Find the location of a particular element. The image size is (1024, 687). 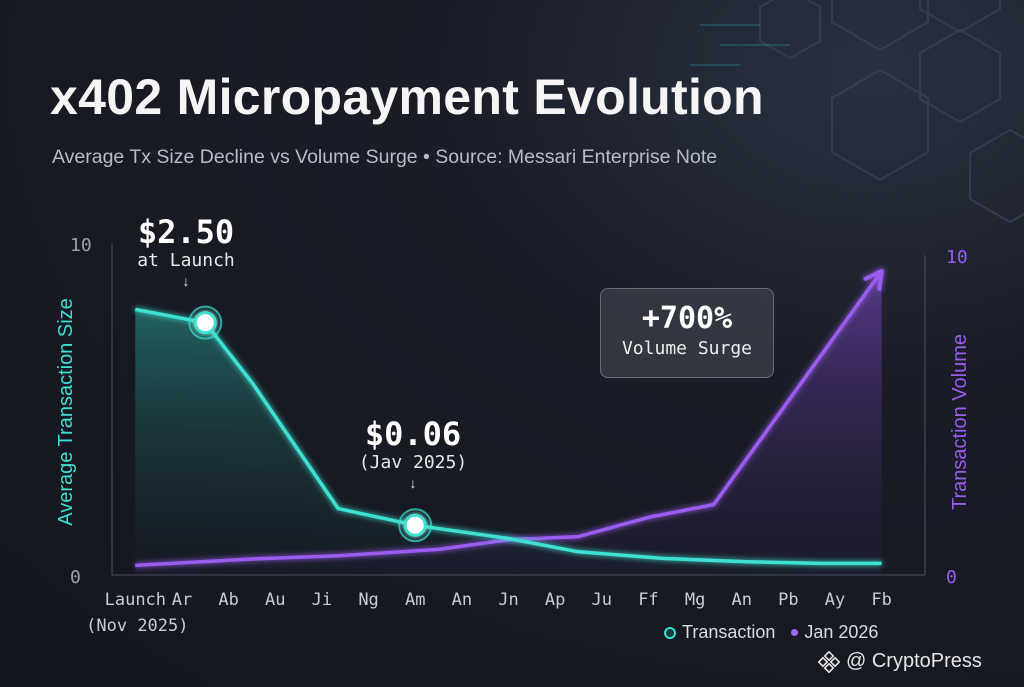

y-axis-left-title: Average Transaction Size is located at coordinates (66, 412).